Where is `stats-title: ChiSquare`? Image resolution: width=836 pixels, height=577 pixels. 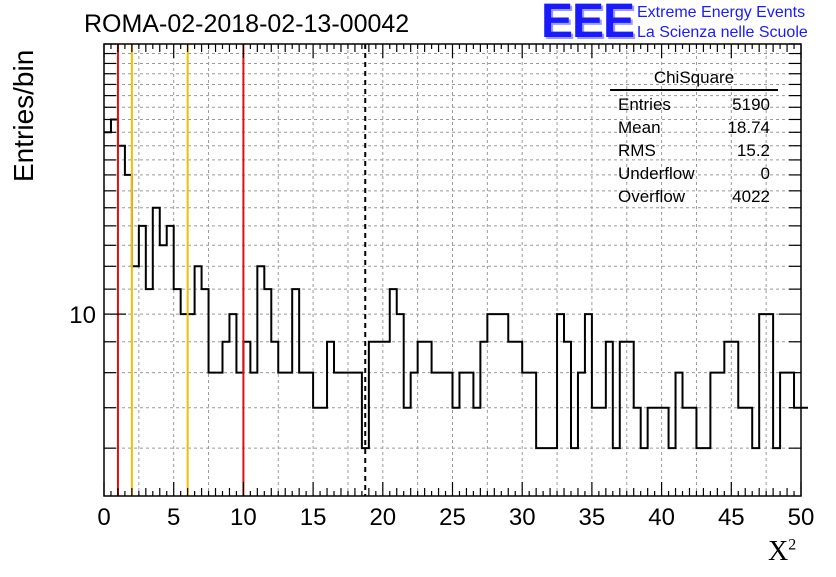 stats-title: ChiSquare is located at coordinates (694, 79).